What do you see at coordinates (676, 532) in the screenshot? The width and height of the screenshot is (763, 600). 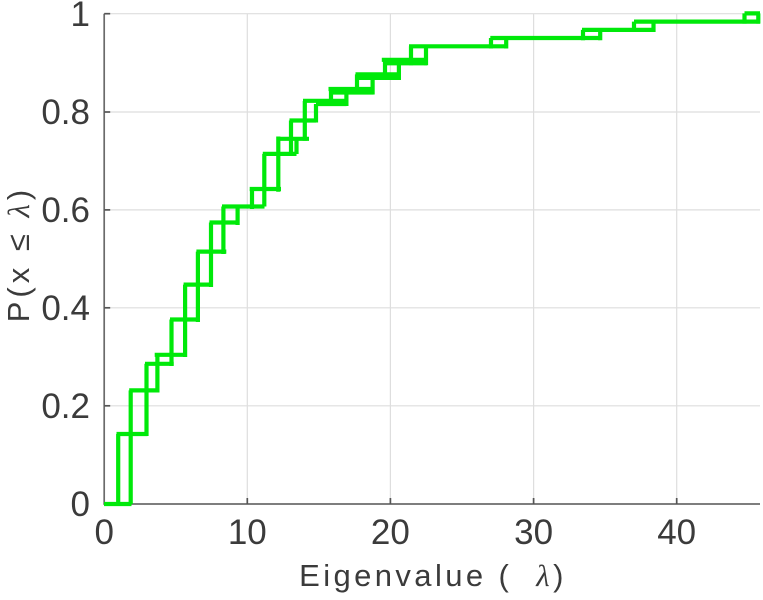 I see `svg-text: 40` at bounding box center [676, 532].